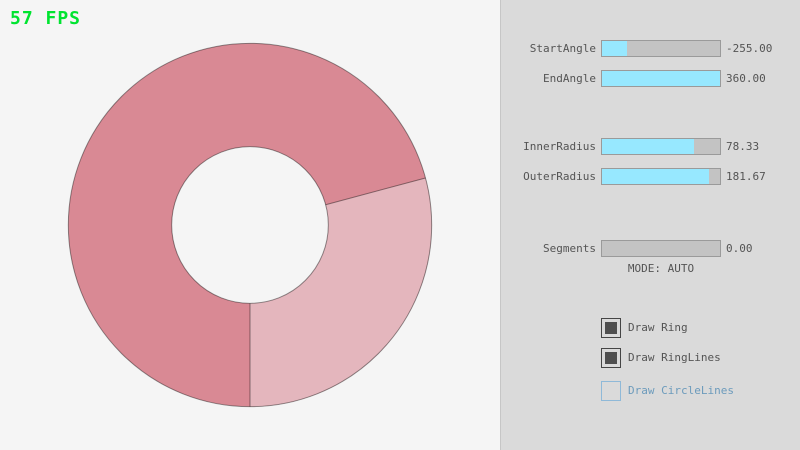 The height and width of the screenshot is (450, 800). What do you see at coordinates (746, 176) in the screenshot?
I see `slider-value-outerradius: 181.67` at bounding box center [746, 176].